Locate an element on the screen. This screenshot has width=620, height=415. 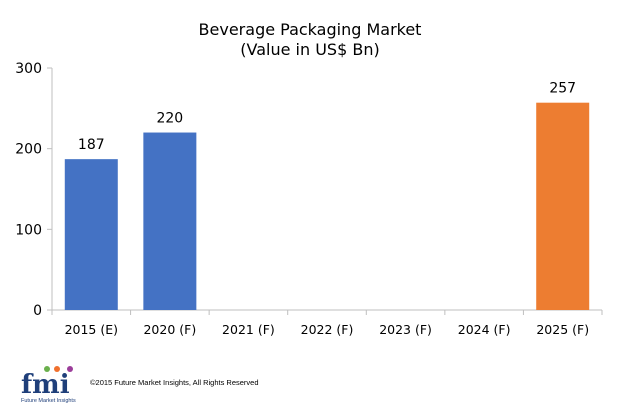
x-tick-label: 2022 (F) is located at coordinates (327, 329).